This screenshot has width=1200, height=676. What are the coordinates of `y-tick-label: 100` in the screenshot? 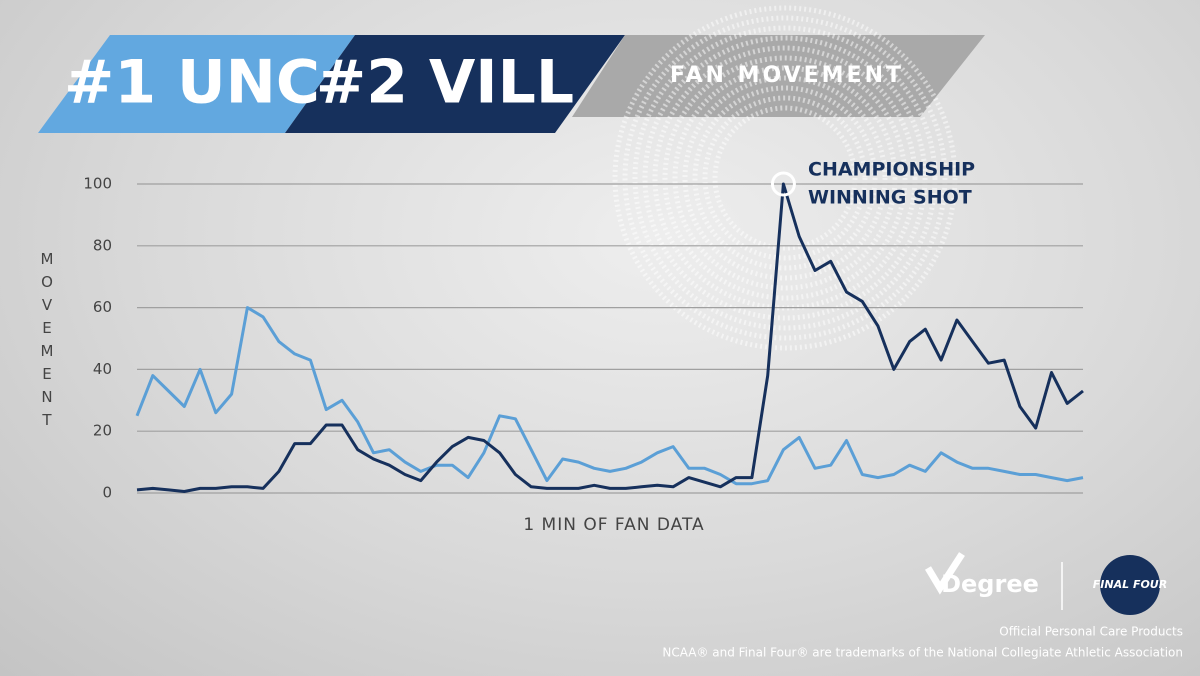 It's located at (97, 184).